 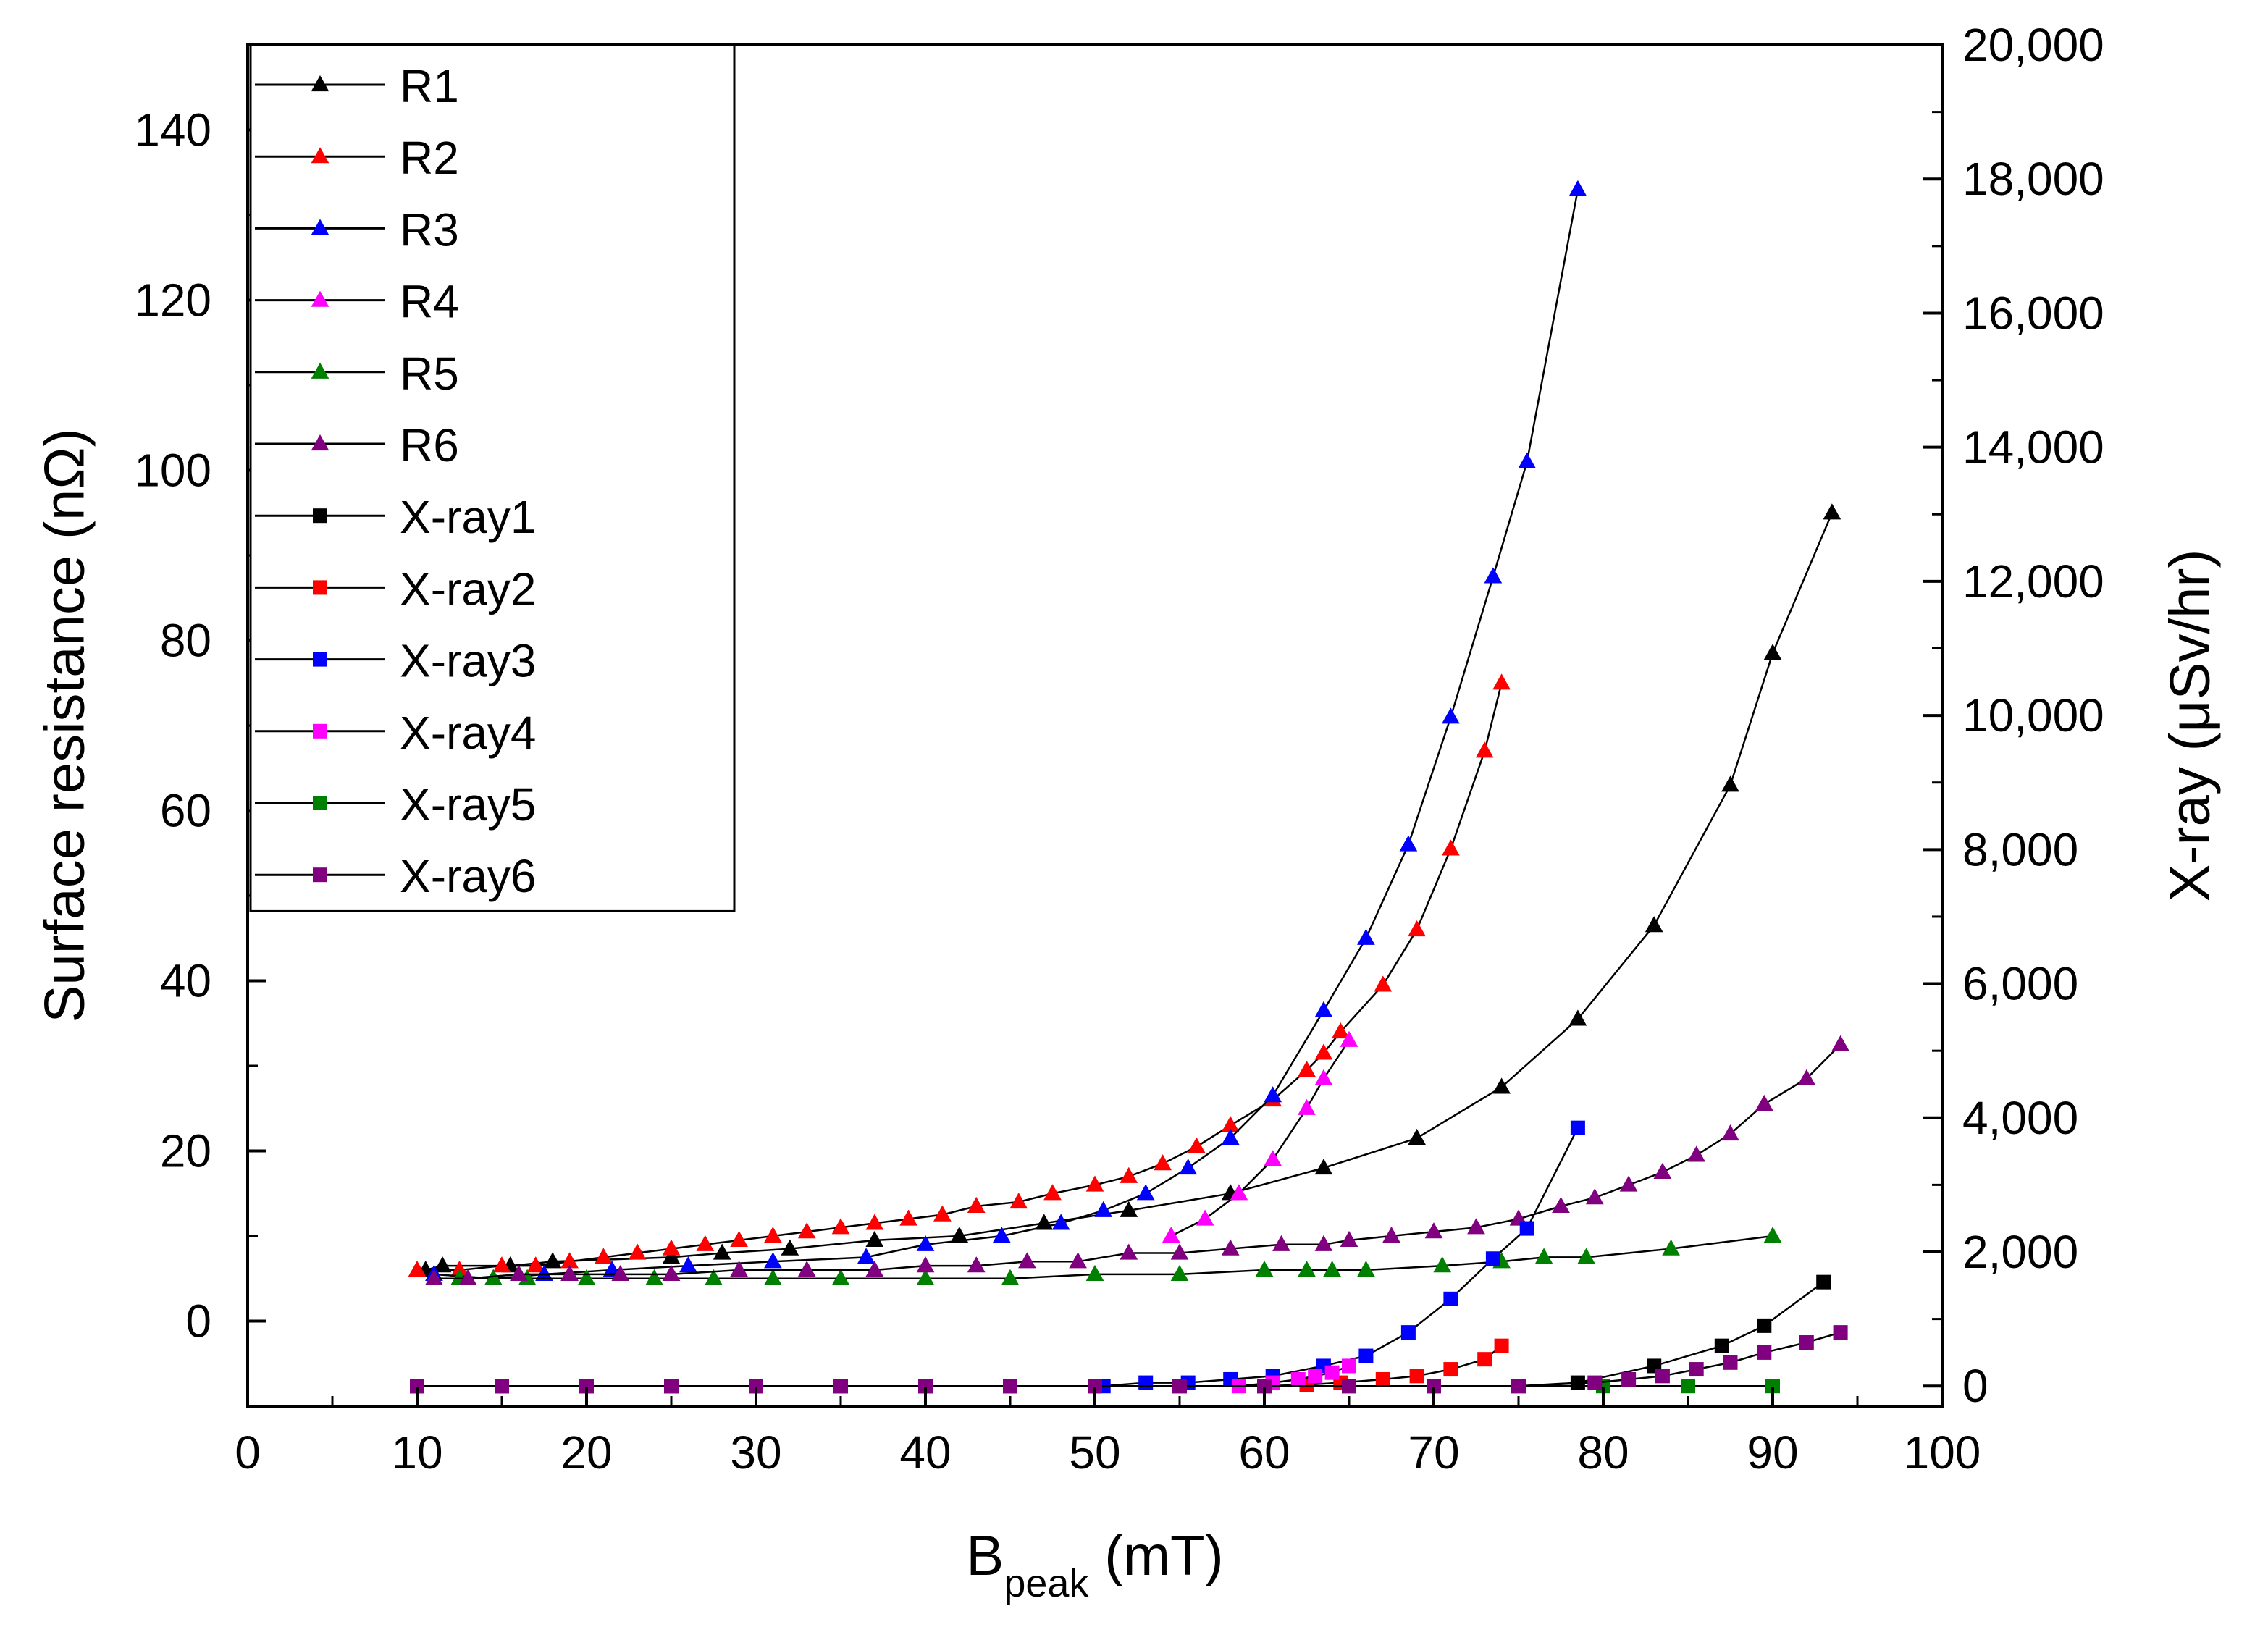 I want to click on data-point-x-ray5, so click(x=1688, y=1386).